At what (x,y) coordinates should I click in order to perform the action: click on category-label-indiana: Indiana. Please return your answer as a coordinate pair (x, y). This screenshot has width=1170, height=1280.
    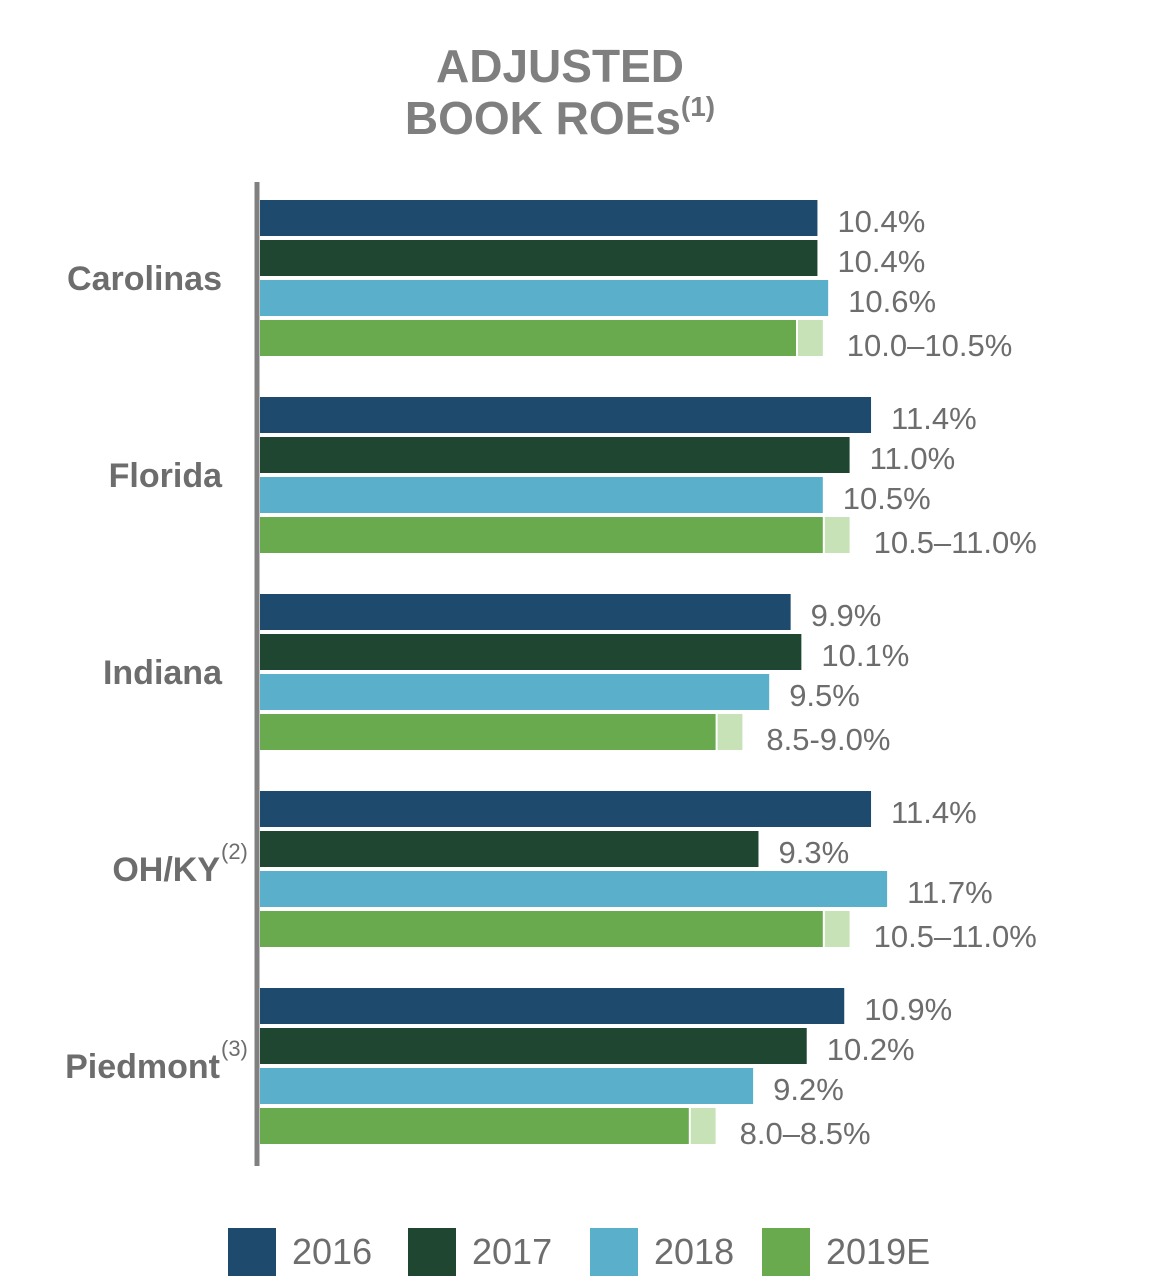
    Looking at the image, I should click on (163, 673).